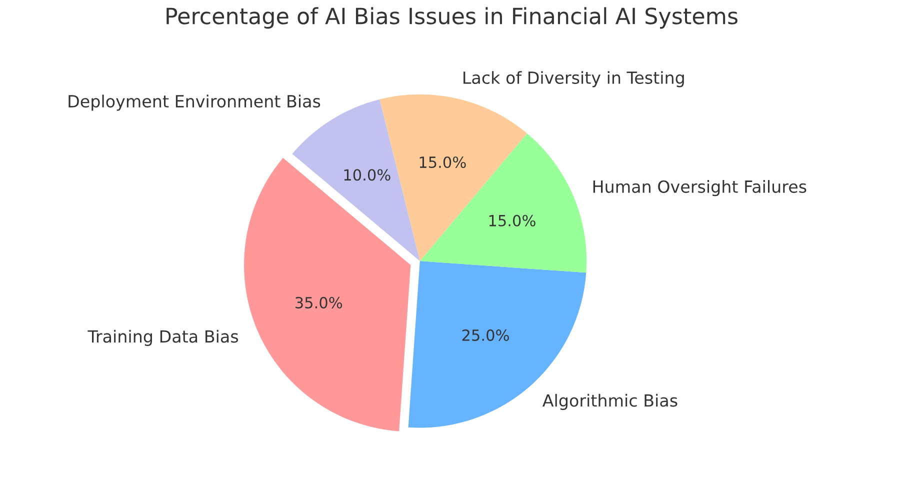 This screenshot has width=903, height=479. I want to click on slice-label: Lack of Diversity in Testing, so click(574, 79).